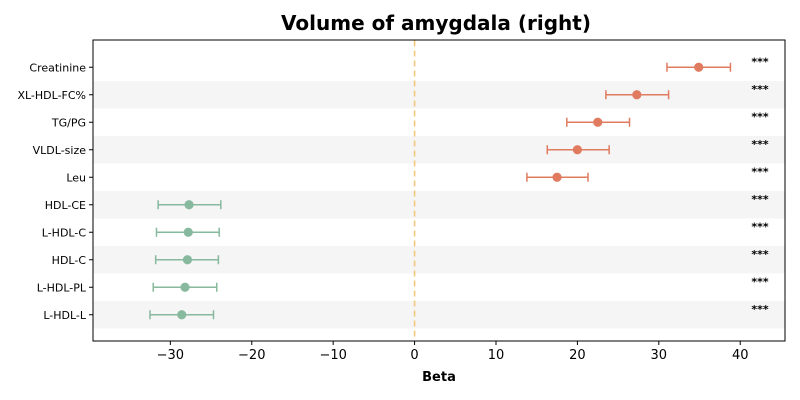 Image resolution: width=800 pixels, height=400 pixels. I want to click on x-tick-label: −20, so click(251, 355).